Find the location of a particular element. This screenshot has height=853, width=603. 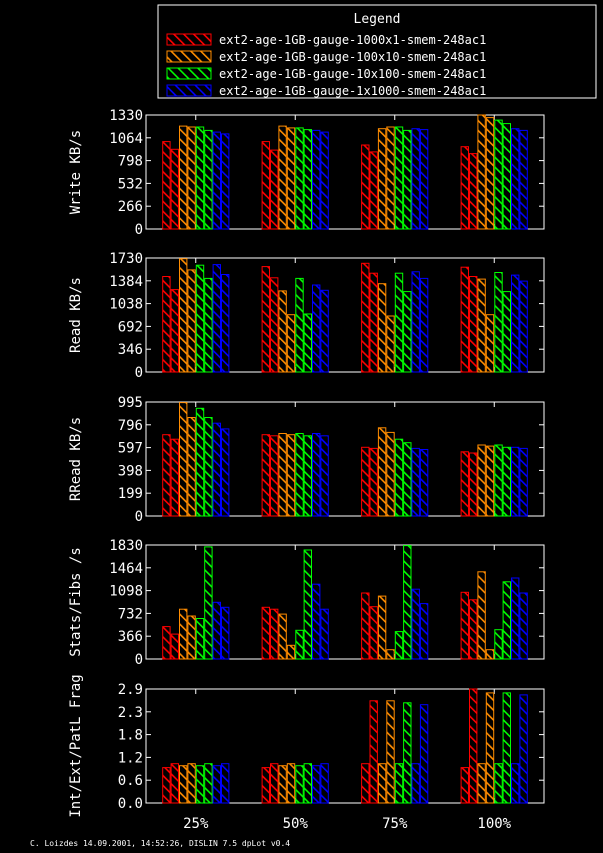

x-tick-label: 25% is located at coordinates (196, 824).